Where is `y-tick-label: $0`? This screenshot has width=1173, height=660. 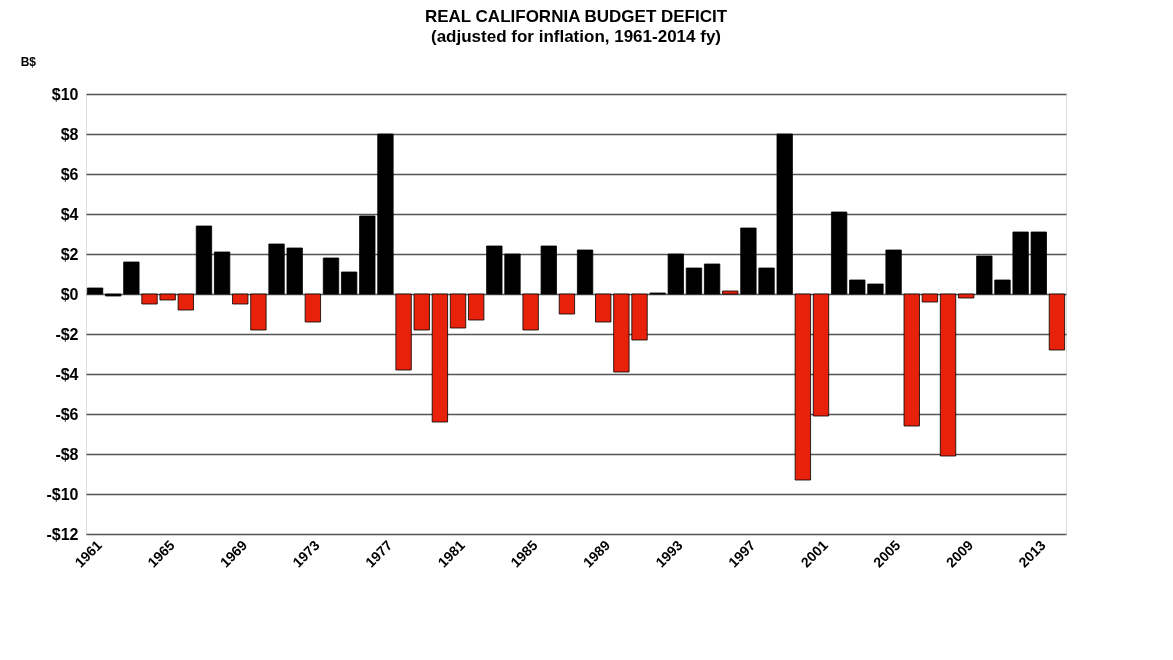 y-tick-label: $0 is located at coordinates (69, 294).